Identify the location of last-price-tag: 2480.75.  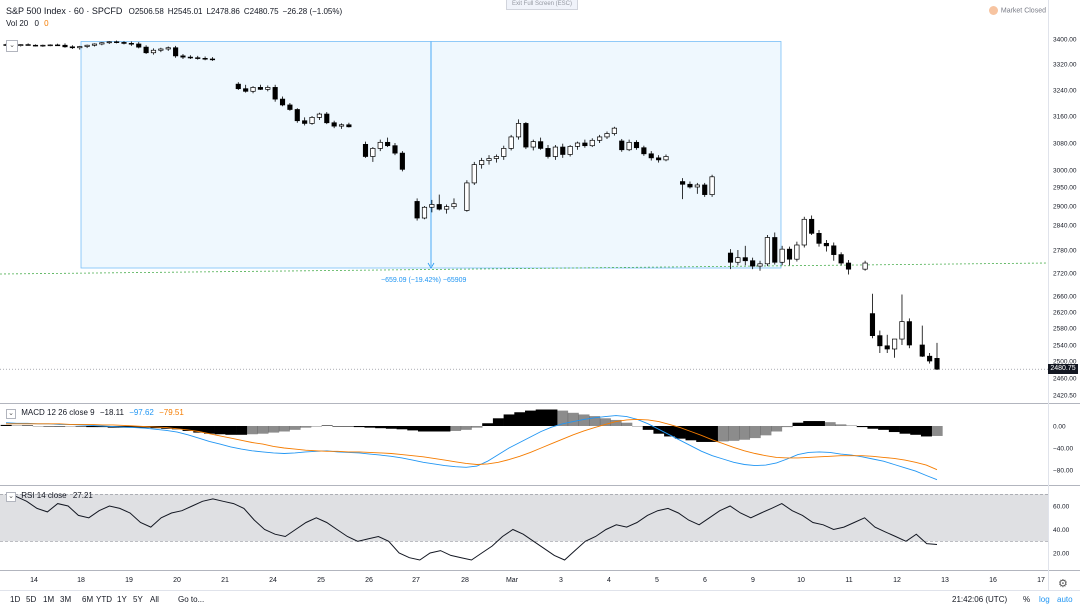
(1063, 369).